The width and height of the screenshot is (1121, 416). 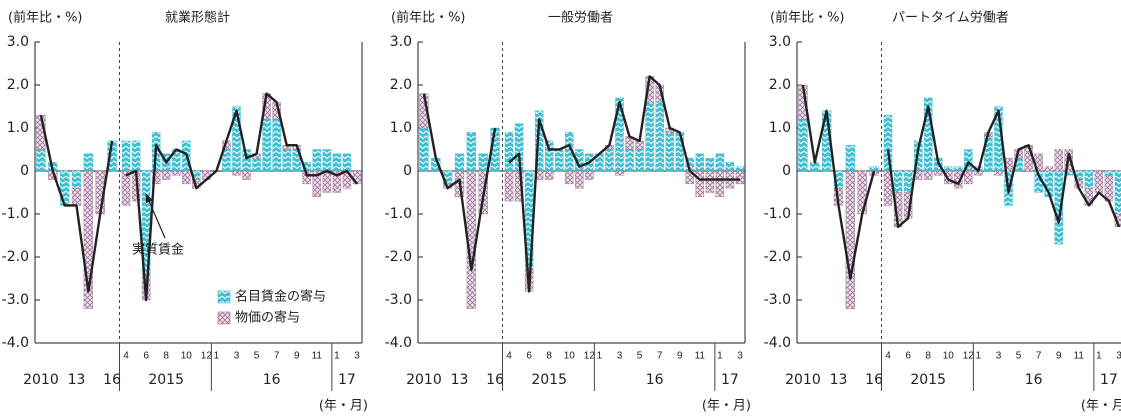 What do you see at coordinates (999, 356) in the screenshot?
I see `month-label: 3` at bounding box center [999, 356].